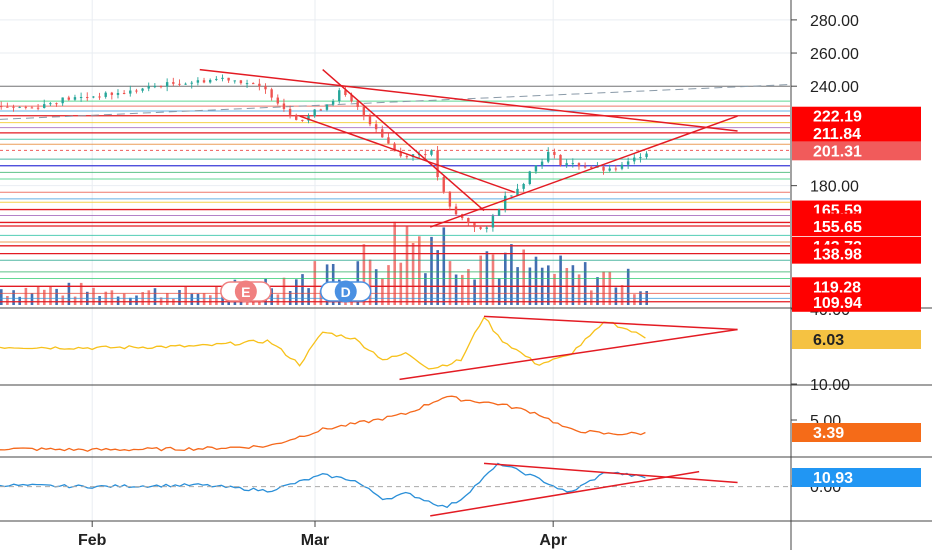  I want to click on badge-label: 6.03, so click(828, 340).